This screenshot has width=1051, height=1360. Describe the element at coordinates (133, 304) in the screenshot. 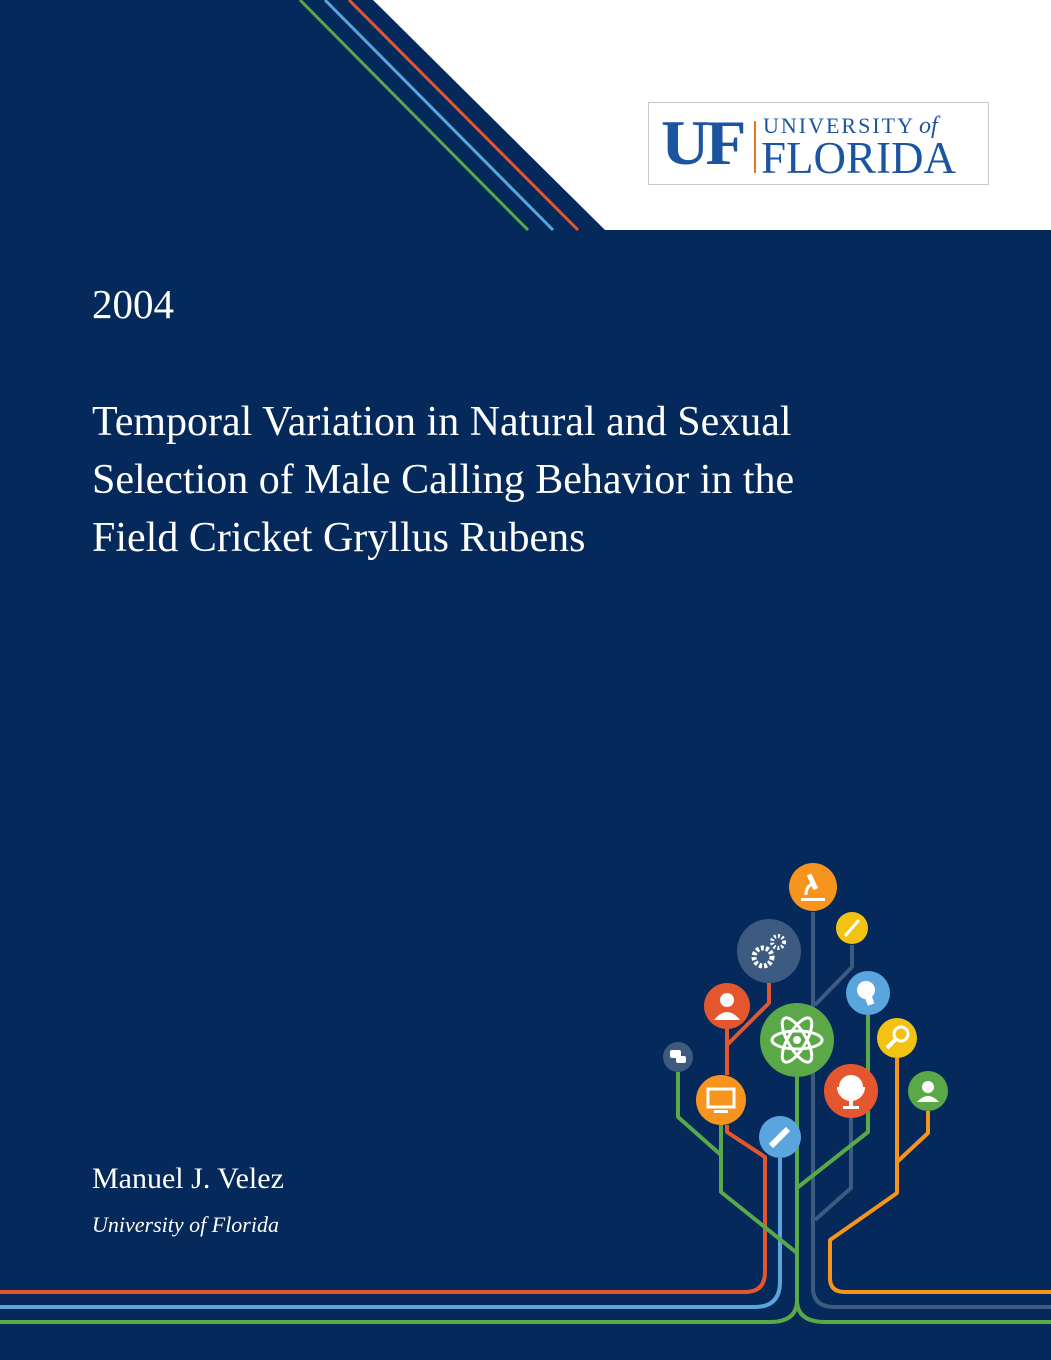

I see `publication-year: 2004` at that location.